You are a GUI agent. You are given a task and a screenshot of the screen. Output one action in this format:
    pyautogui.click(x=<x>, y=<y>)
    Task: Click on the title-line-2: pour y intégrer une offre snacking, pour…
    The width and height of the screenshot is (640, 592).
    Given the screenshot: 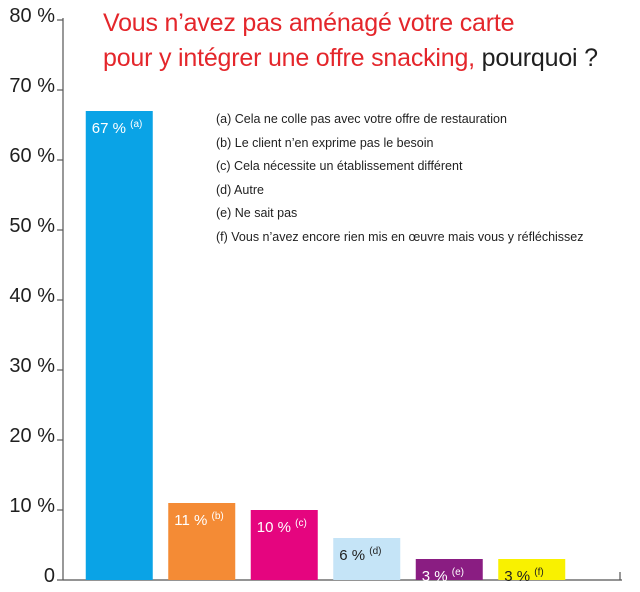 What is the action you would take?
    pyautogui.click(x=350, y=58)
    